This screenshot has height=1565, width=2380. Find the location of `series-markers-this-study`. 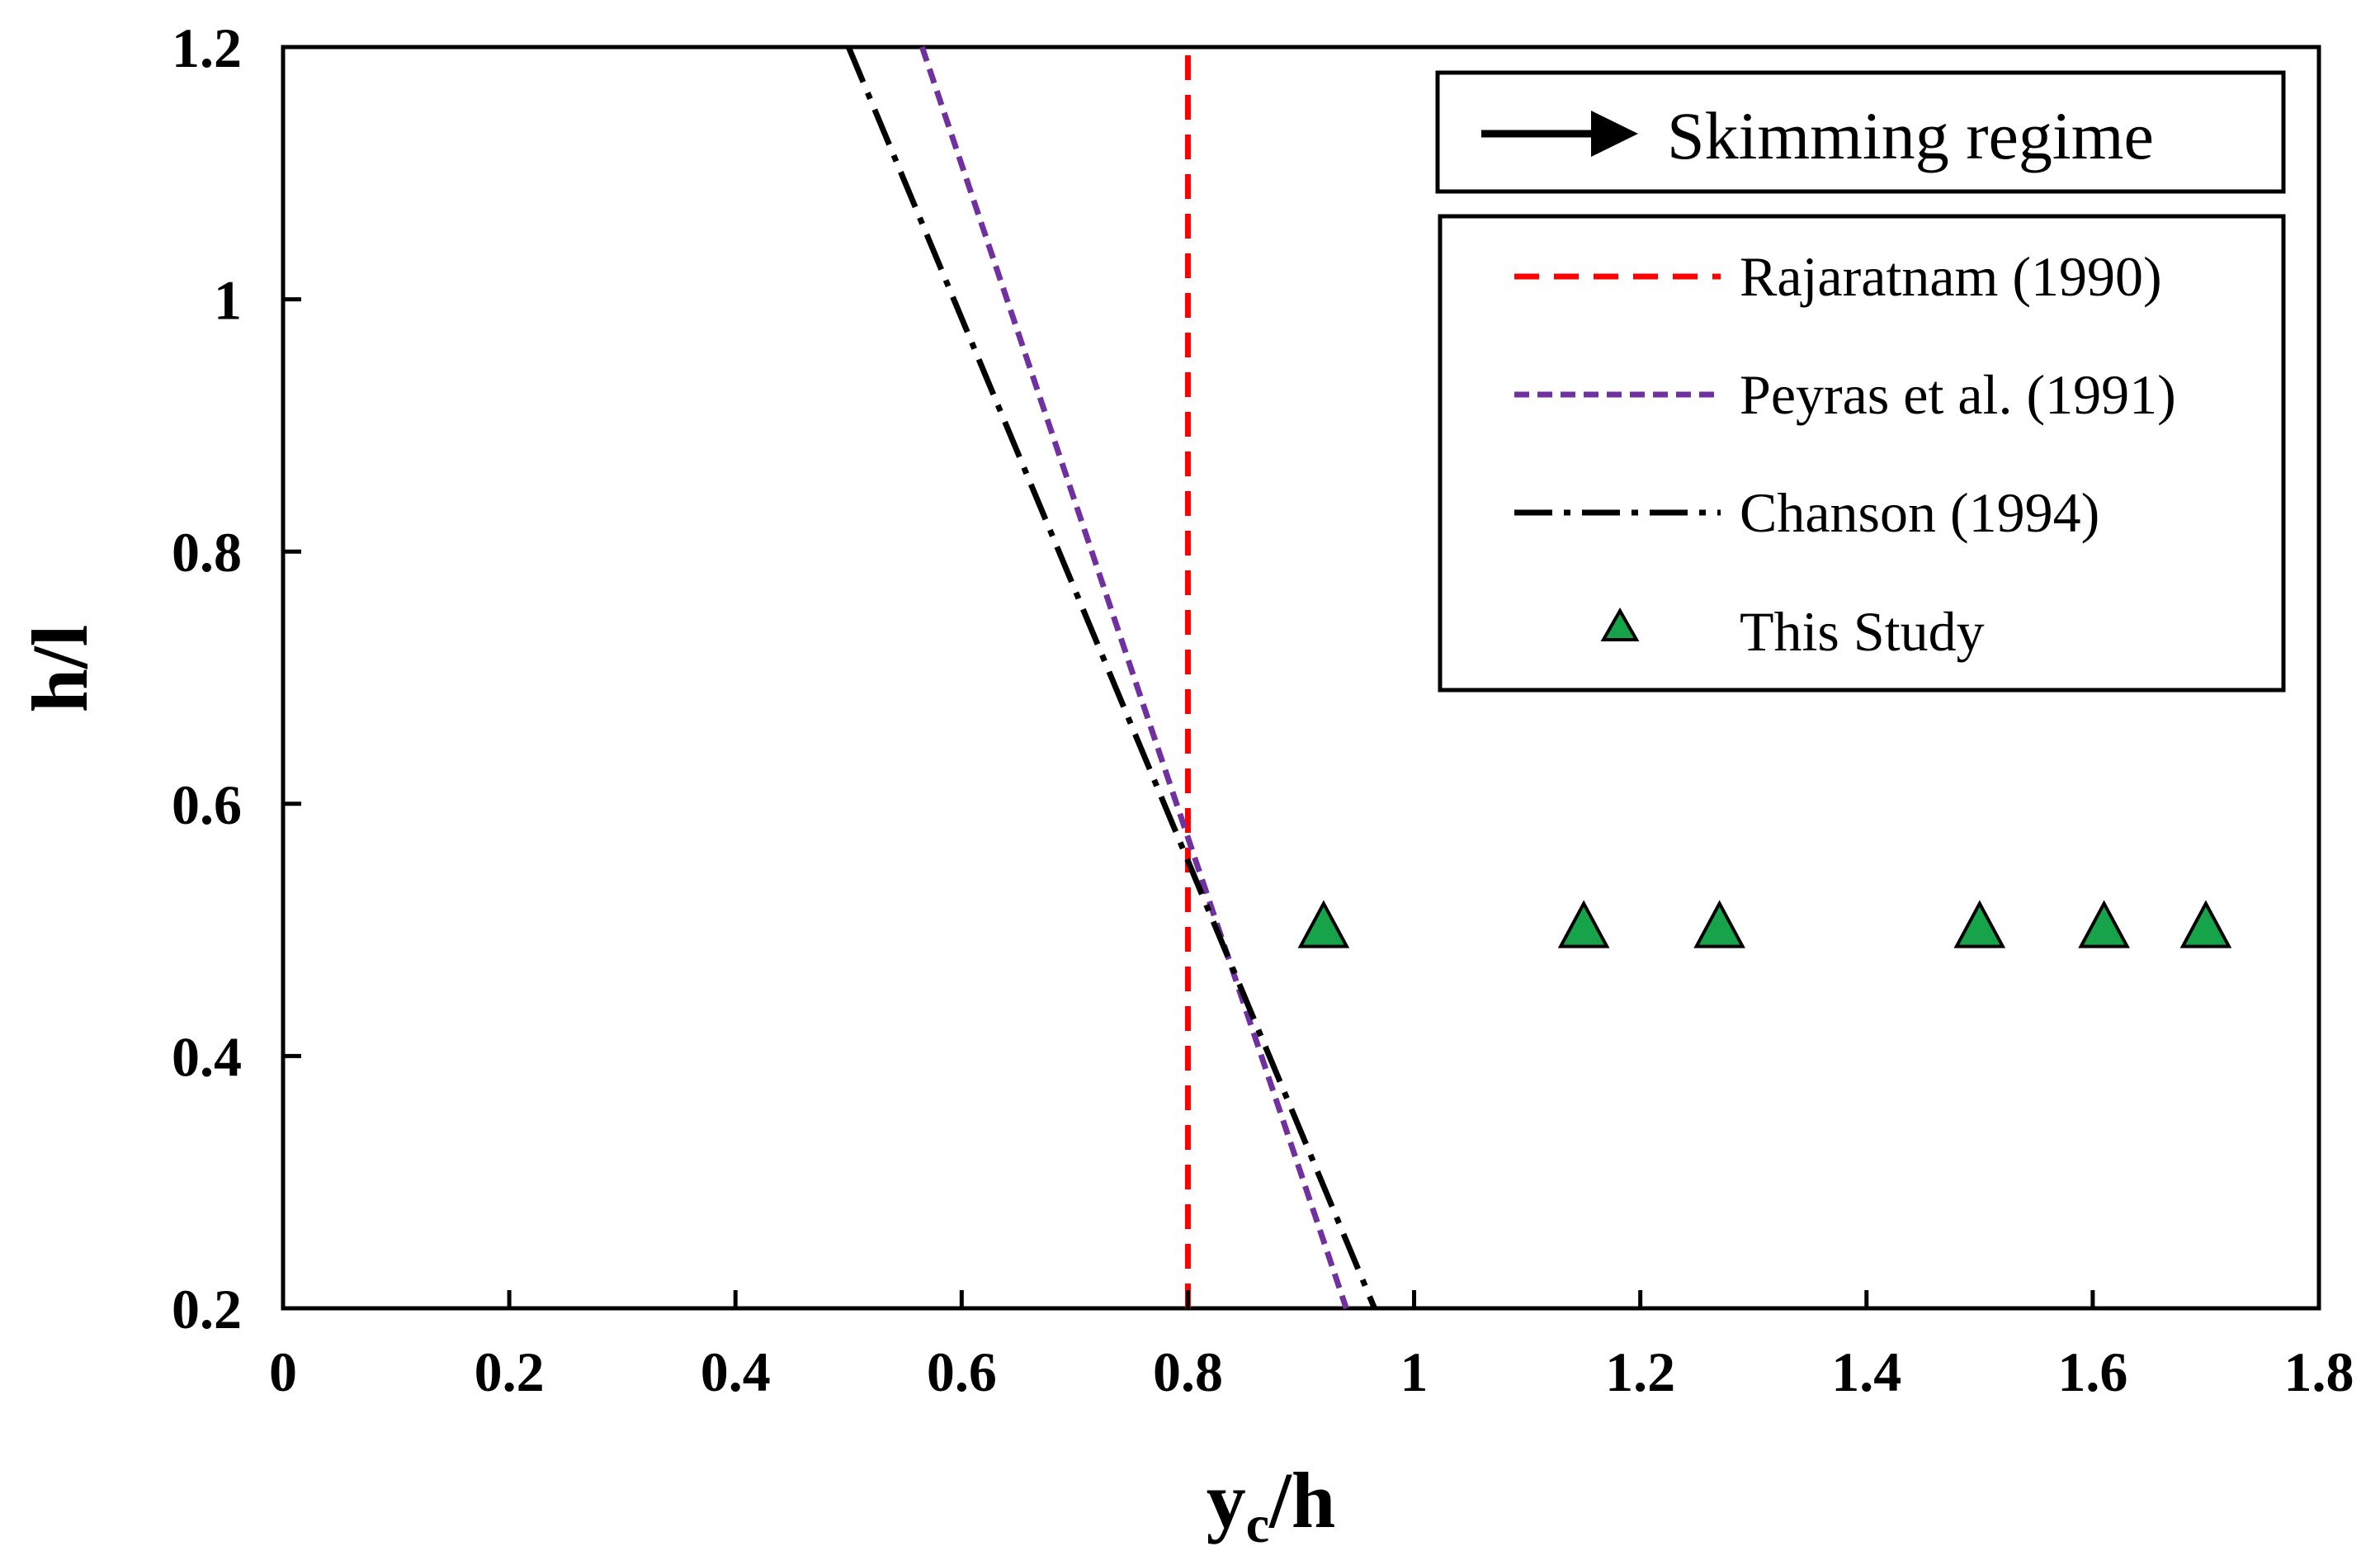

series-markers-this-study is located at coordinates (1764, 924).